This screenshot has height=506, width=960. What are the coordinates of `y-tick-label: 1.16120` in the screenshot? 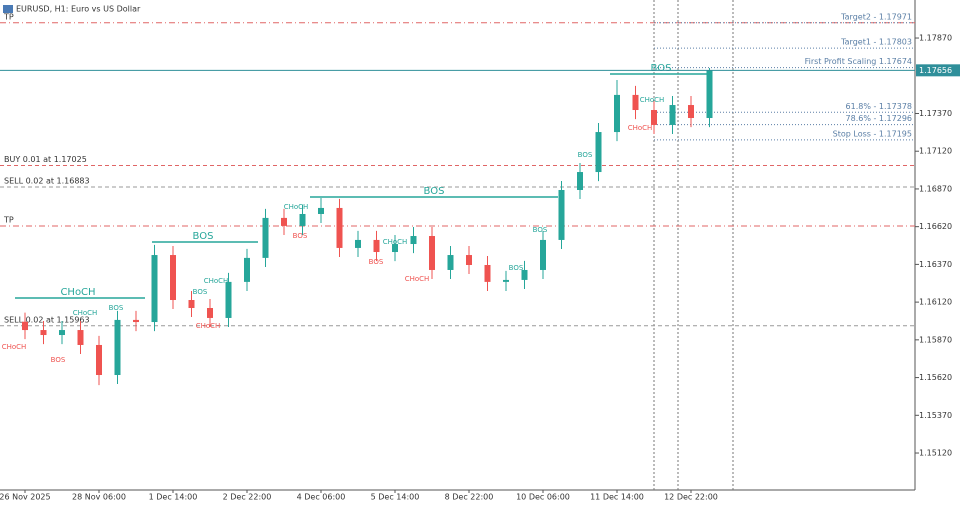 It's located at (935, 302).